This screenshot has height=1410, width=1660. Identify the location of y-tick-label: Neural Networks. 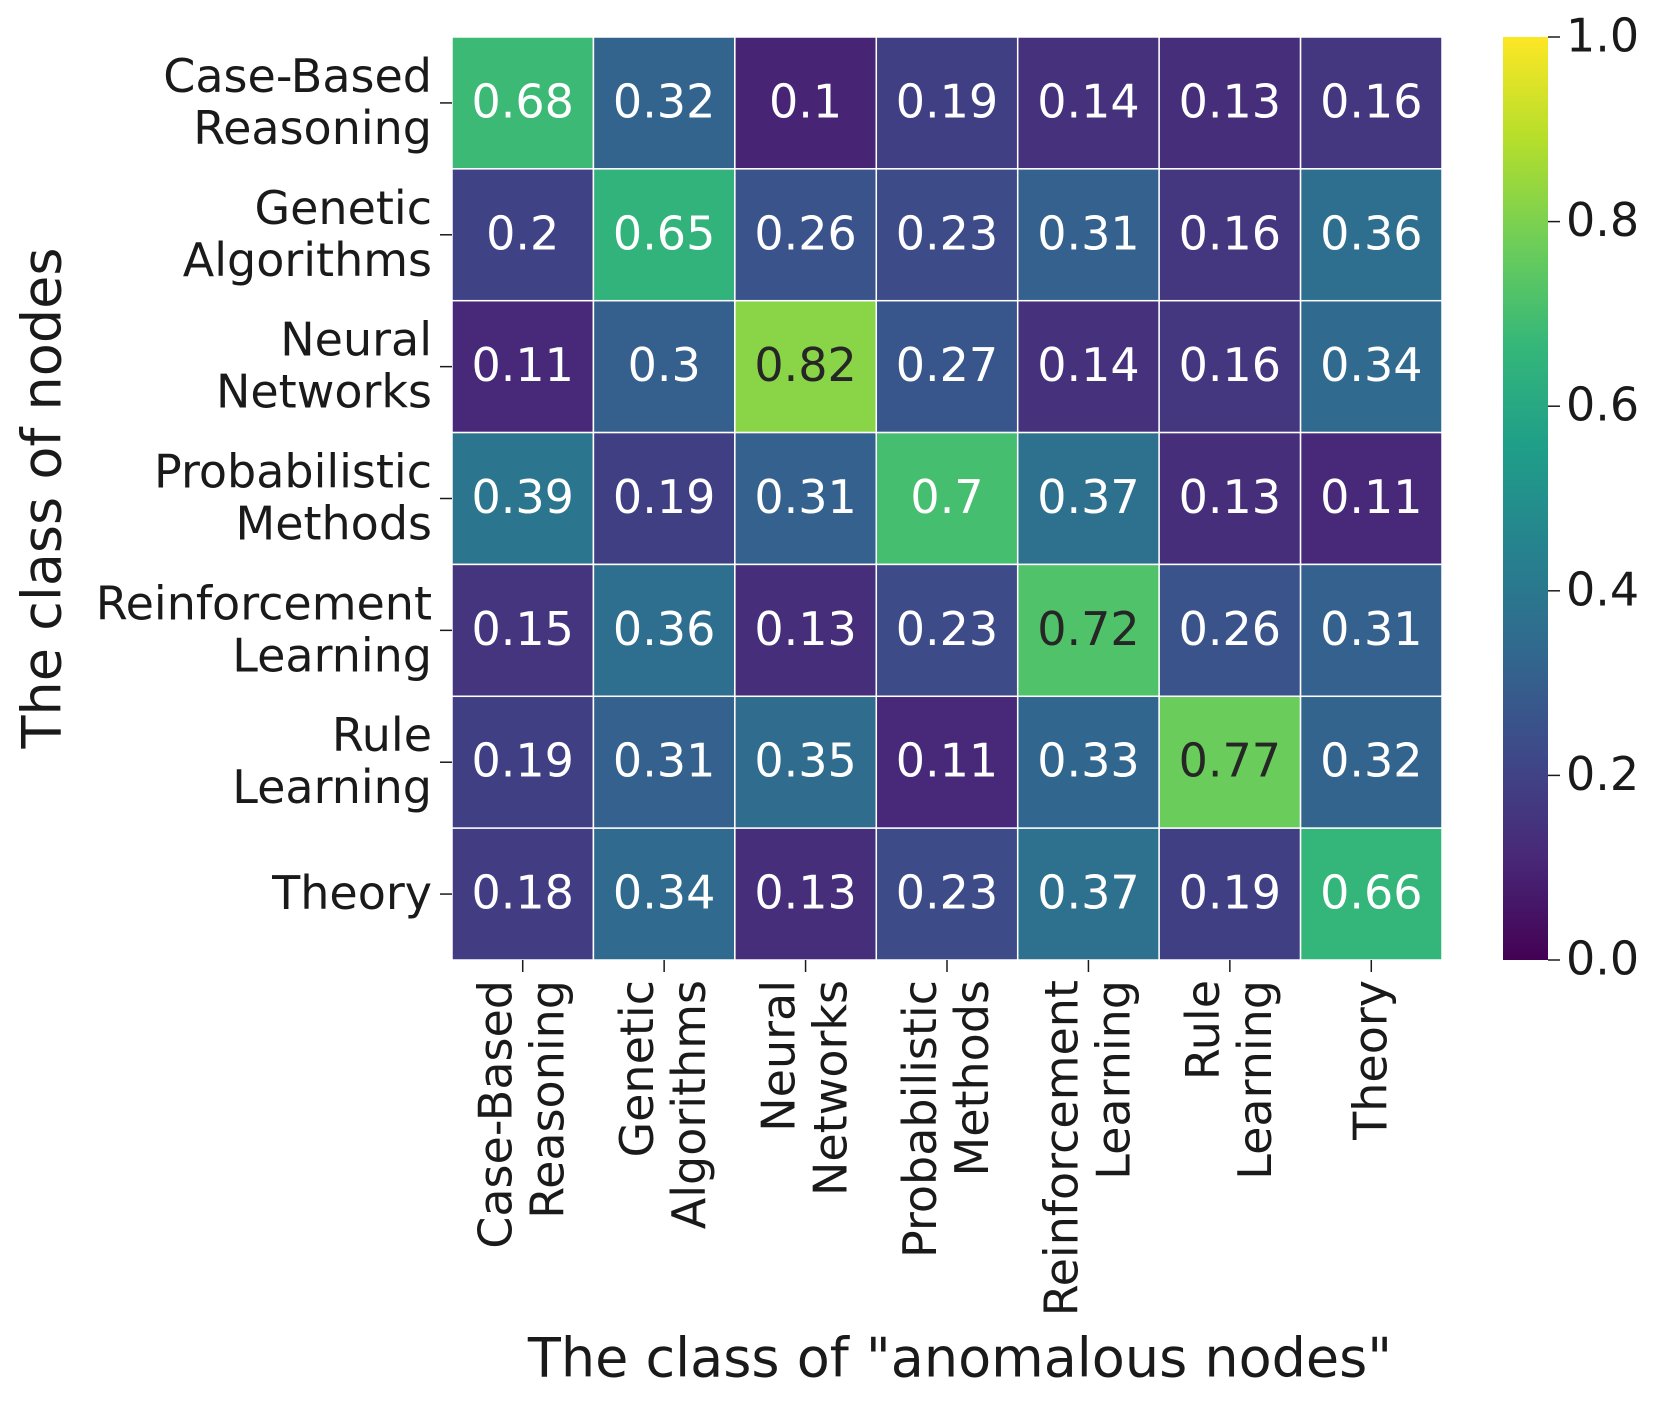
(324, 365).